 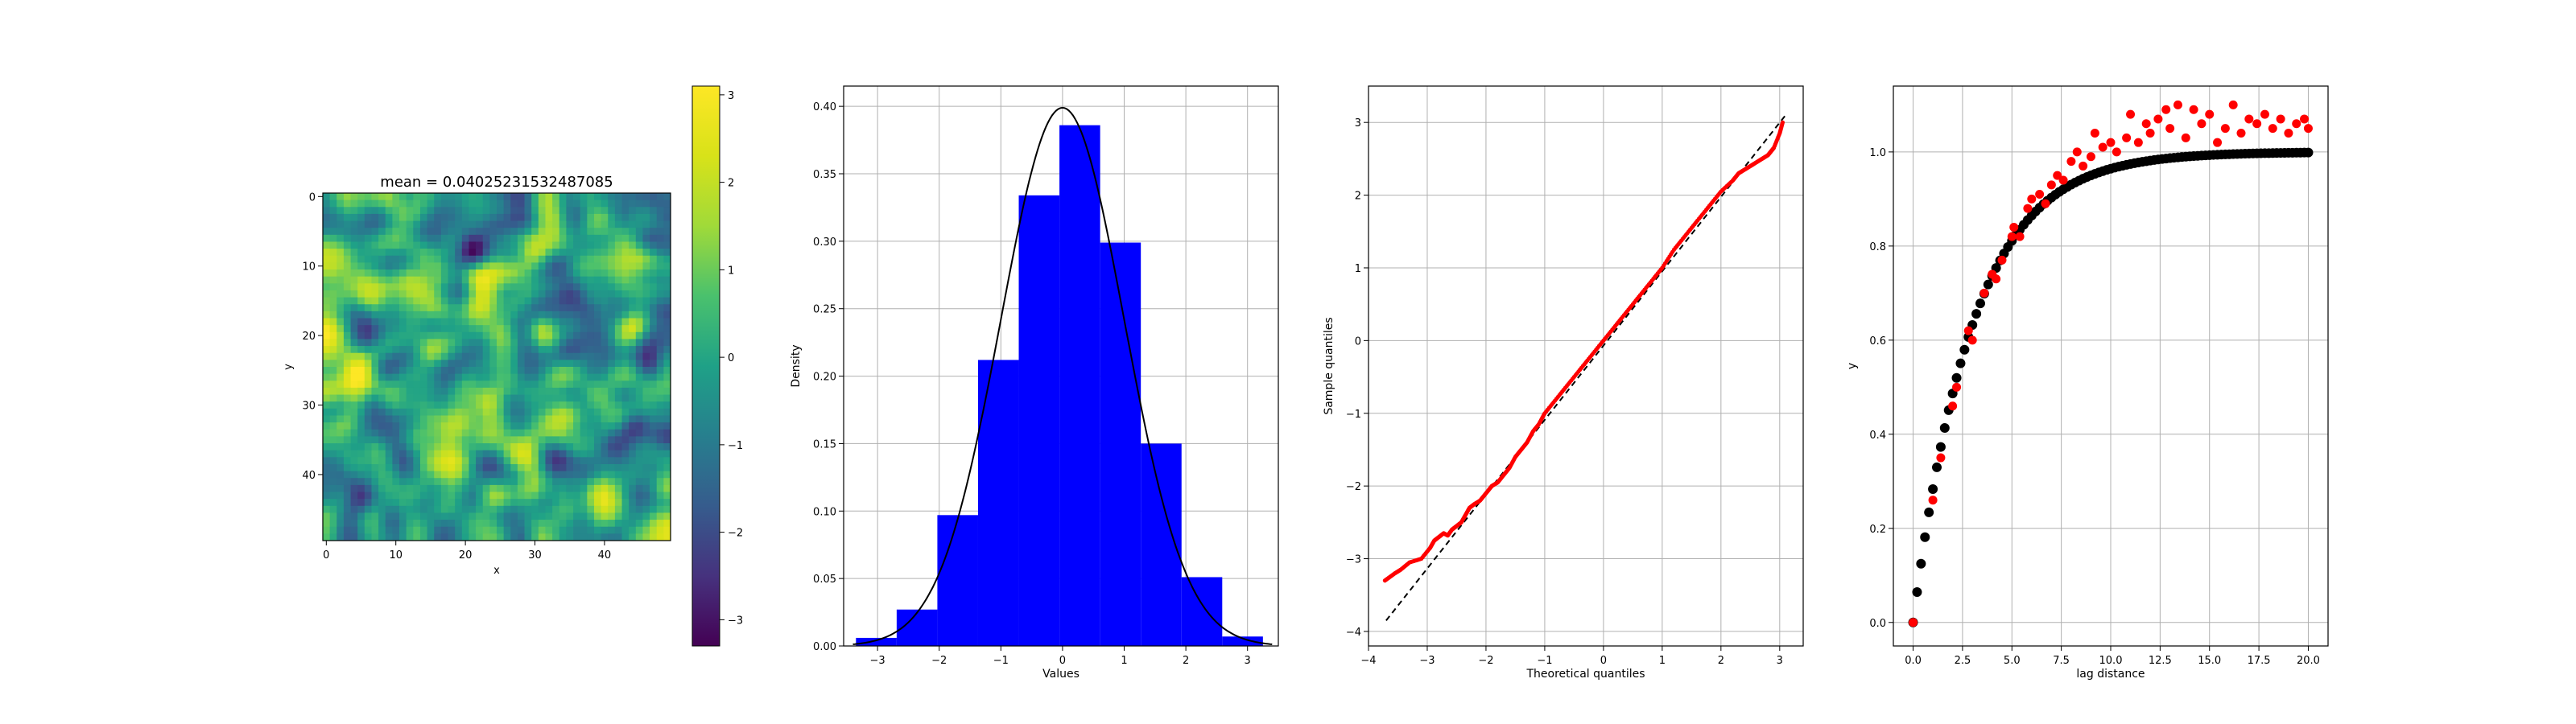 What do you see at coordinates (1062, 375) in the screenshot?
I see `normal-pdf-curve` at bounding box center [1062, 375].